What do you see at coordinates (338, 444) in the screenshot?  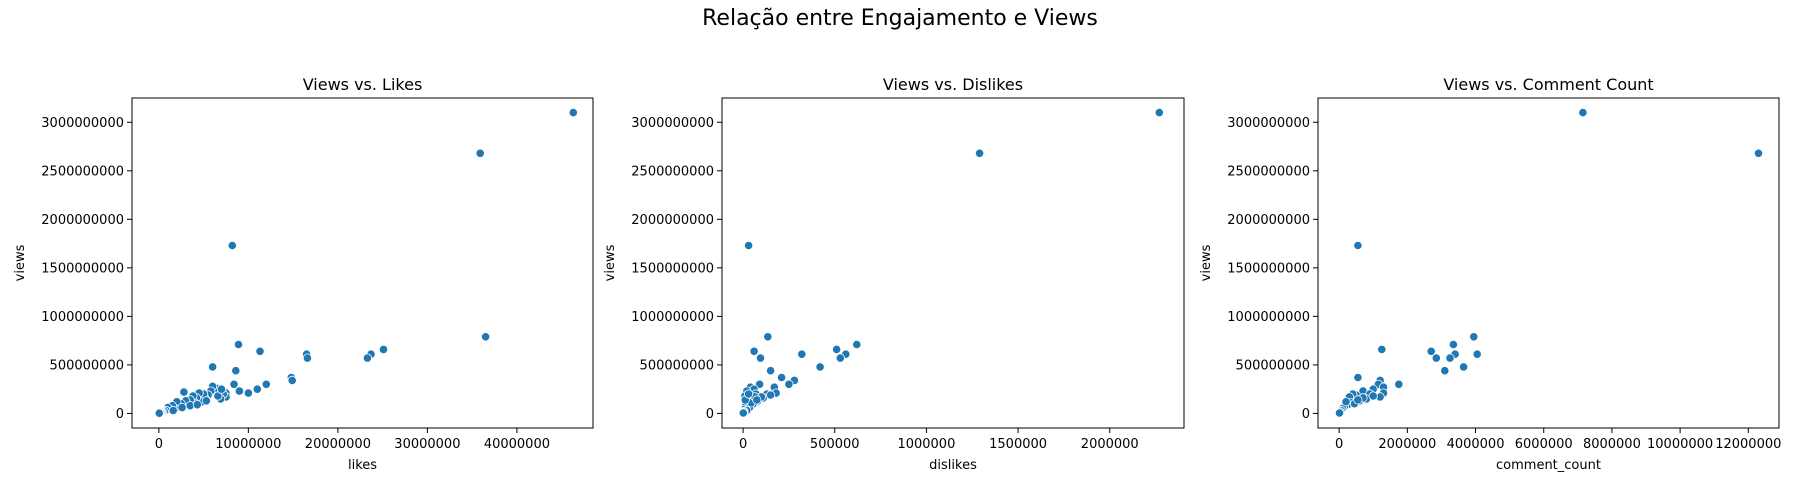 I see `x-tick-label: 20000000` at bounding box center [338, 444].